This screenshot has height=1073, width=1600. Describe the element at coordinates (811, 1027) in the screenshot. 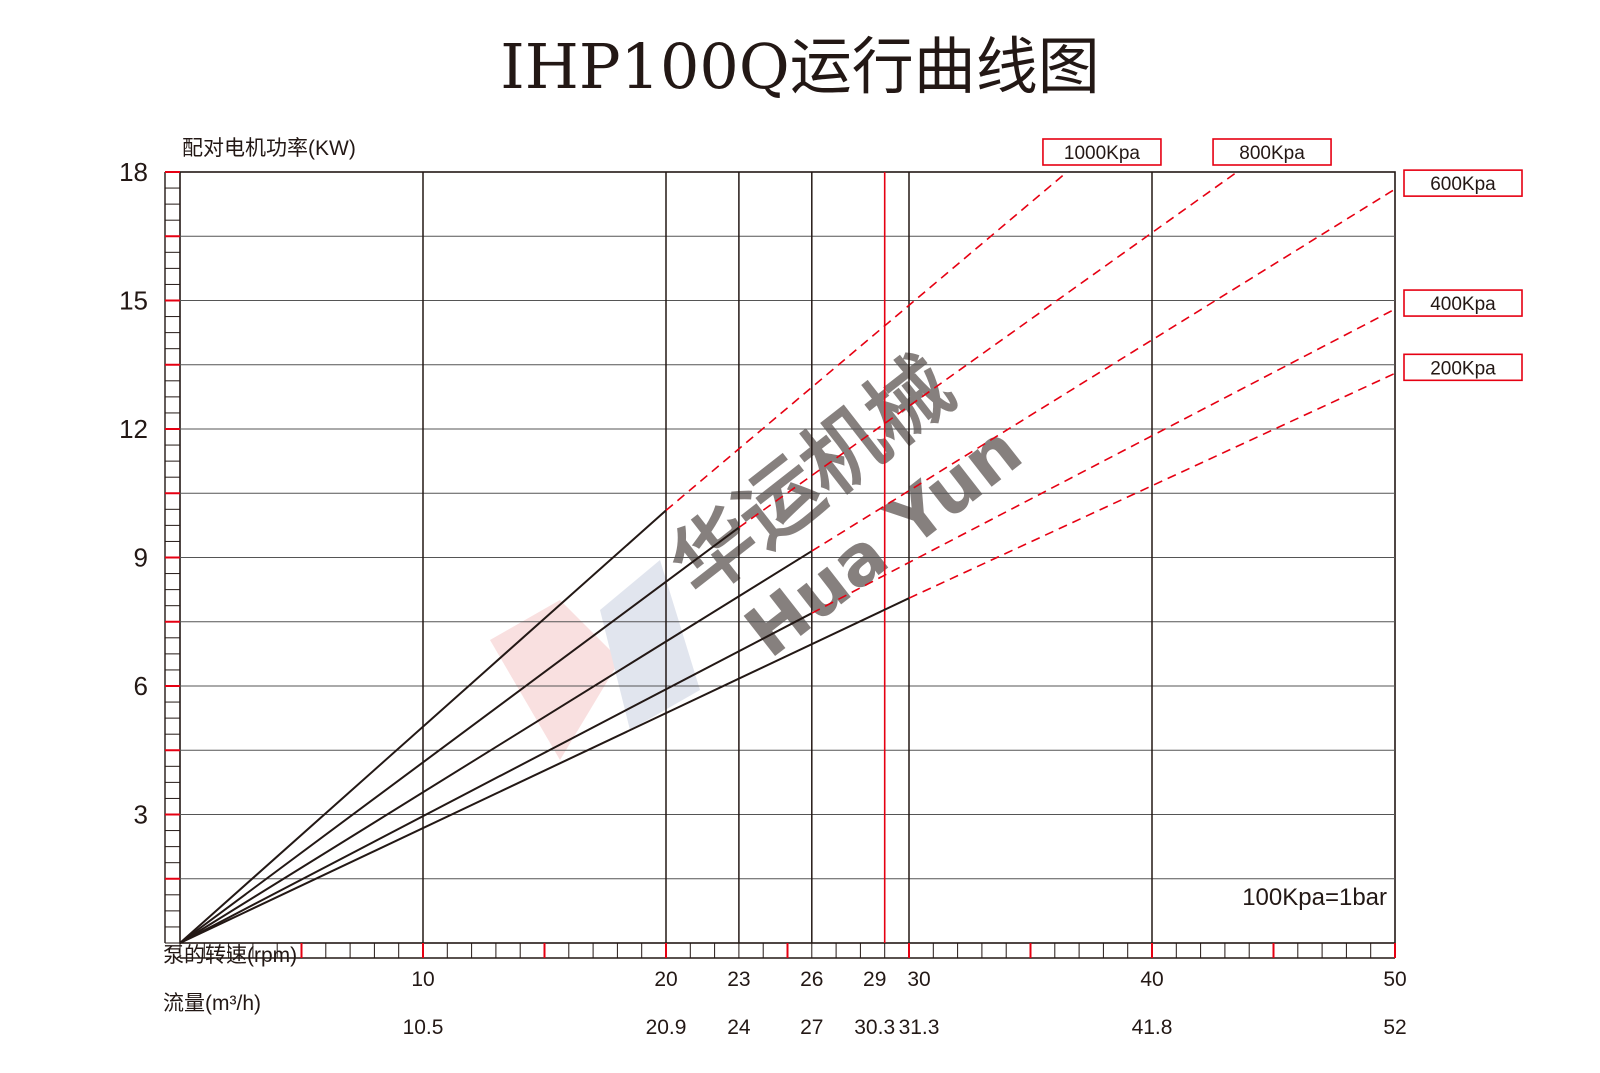

I see `x-tick-label-flow: 27` at that location.